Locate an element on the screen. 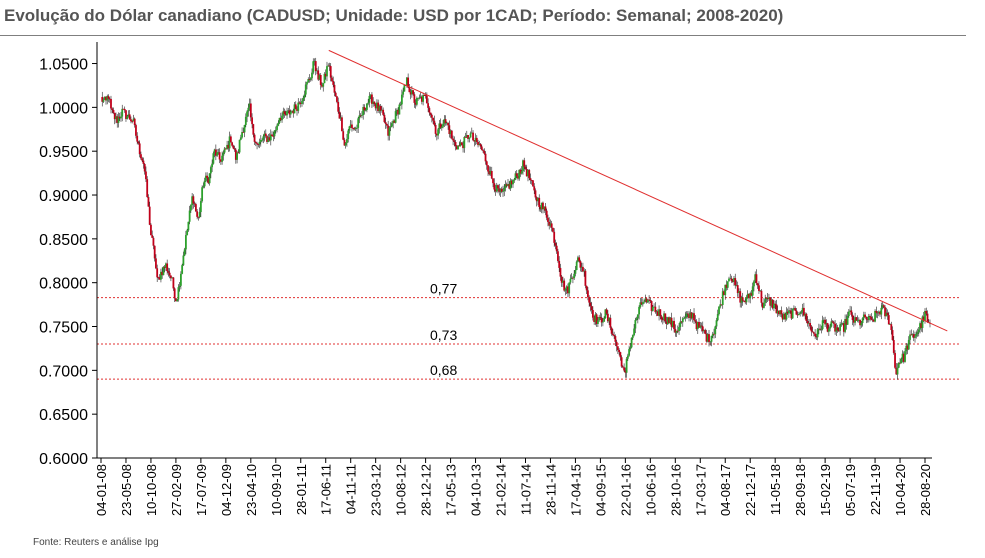  x-tick-label: 21-02-14 is located at coordinates (501, 490).